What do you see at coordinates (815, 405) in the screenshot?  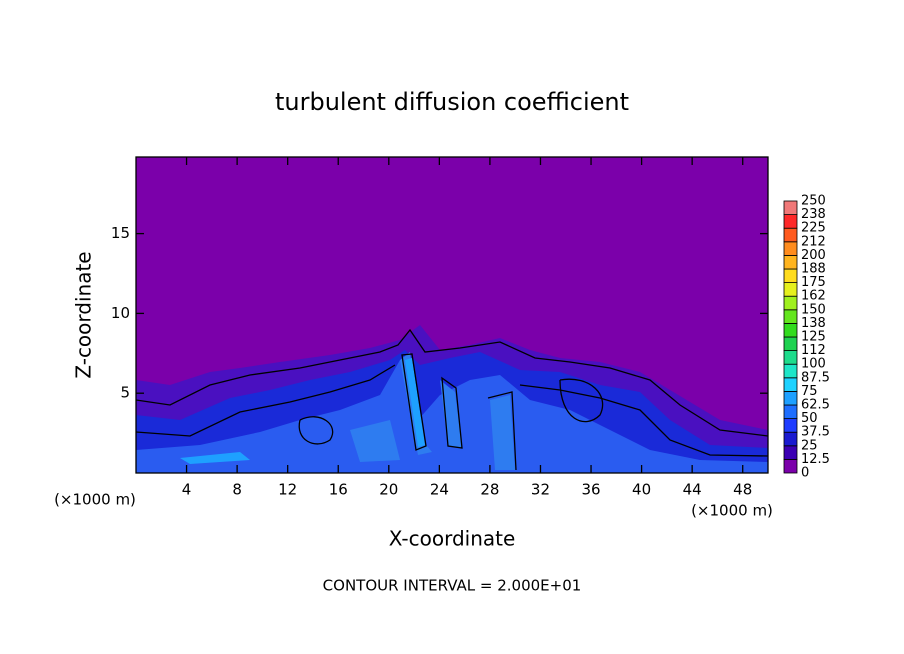 I see `colorbar-label: 62.5` at bounding box center [815, 405].